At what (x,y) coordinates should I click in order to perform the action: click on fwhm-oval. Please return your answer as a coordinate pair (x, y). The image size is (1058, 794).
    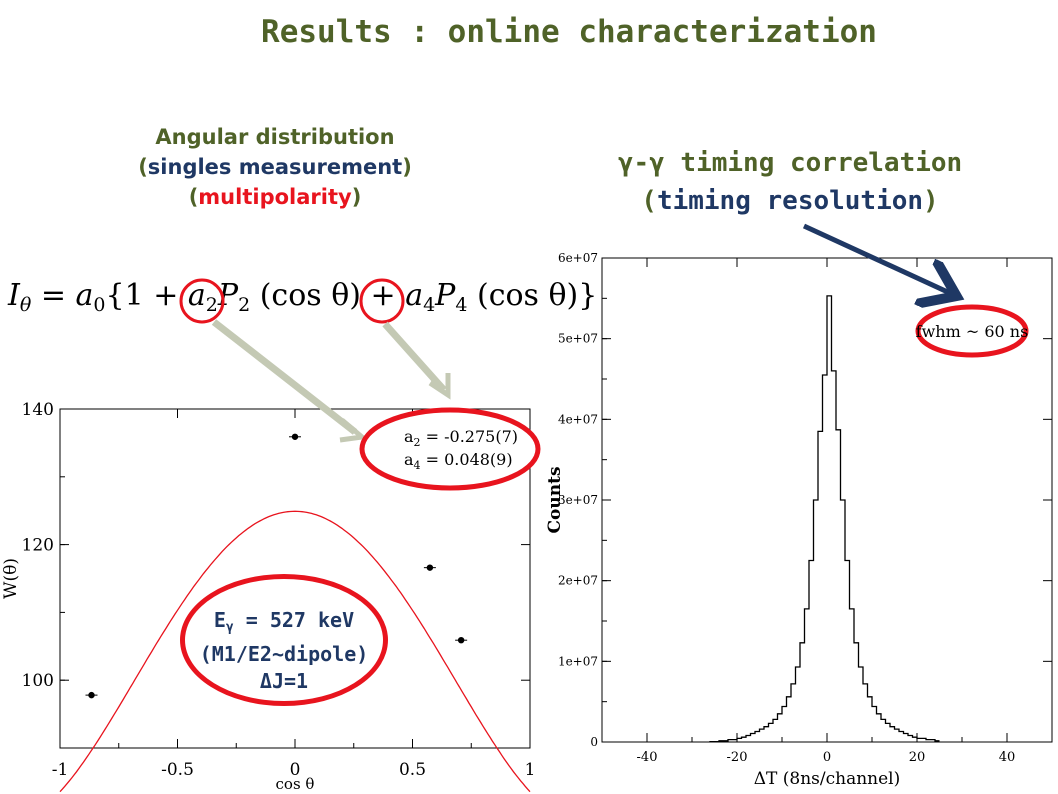
    Looking at the image, I should click on (972, 331).